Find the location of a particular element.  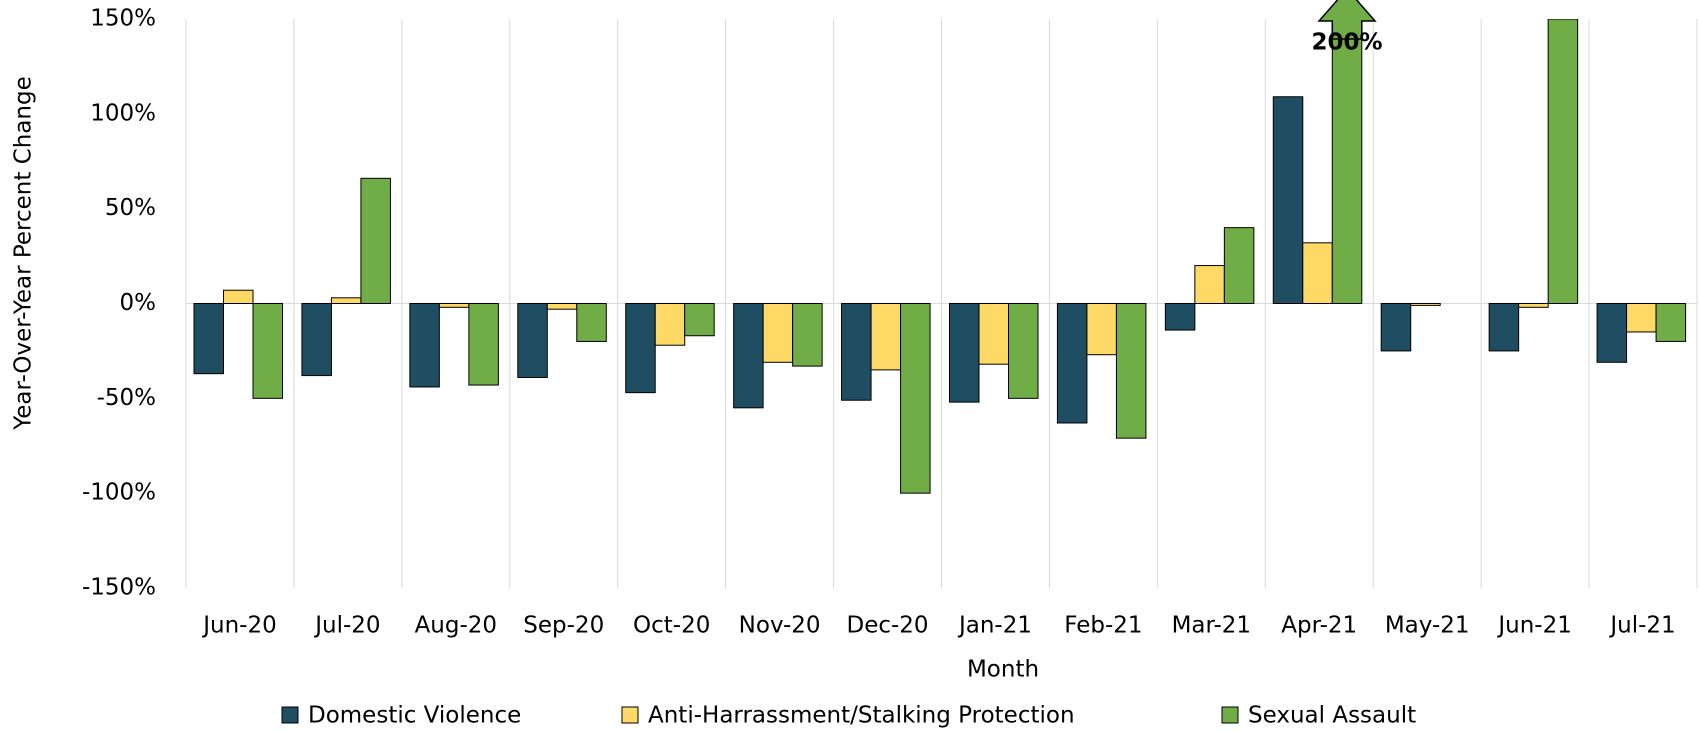

x-tick-label: Jun-20 is located at coordinates (239, 626).